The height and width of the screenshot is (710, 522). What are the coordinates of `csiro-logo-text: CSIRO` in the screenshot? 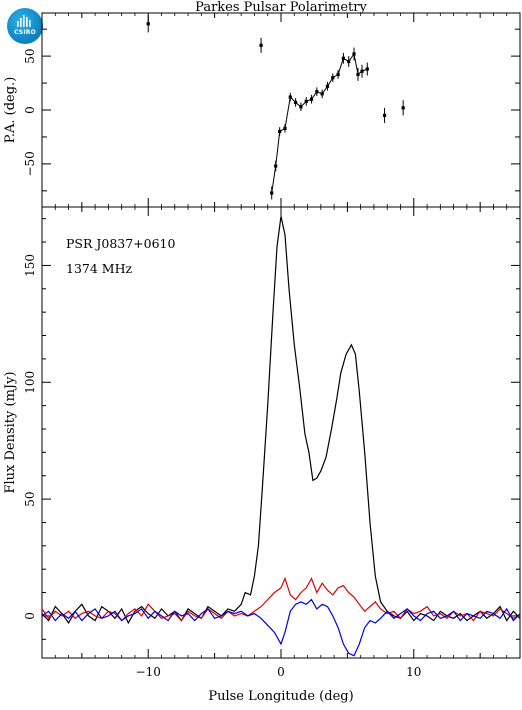 It's located at (25, 32).